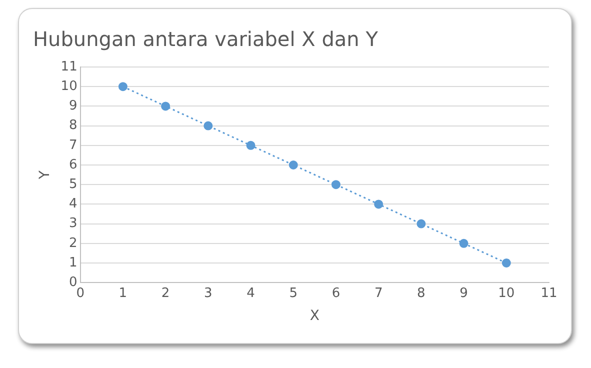  What do you see at coordinates (293, 293) in the screenshot?
I see `x-tick-label: 5` at bounding box center [293, 293].